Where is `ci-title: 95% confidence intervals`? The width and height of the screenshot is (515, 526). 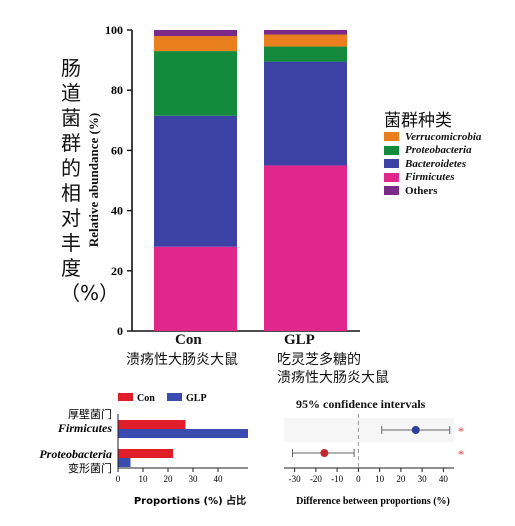
ci-title: 95% confidence intervals is located at coordinates (361, 404).